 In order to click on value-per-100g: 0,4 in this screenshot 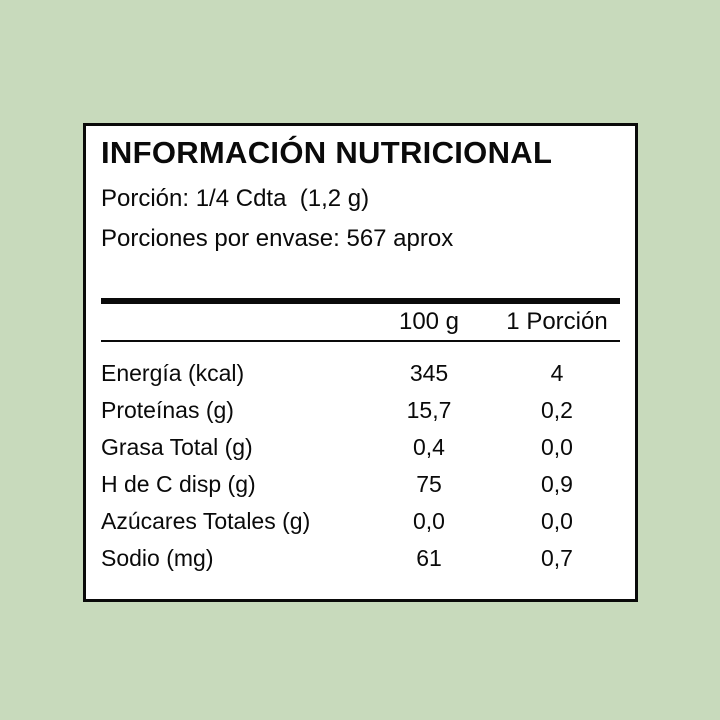, I will do `click(429, 447)`.